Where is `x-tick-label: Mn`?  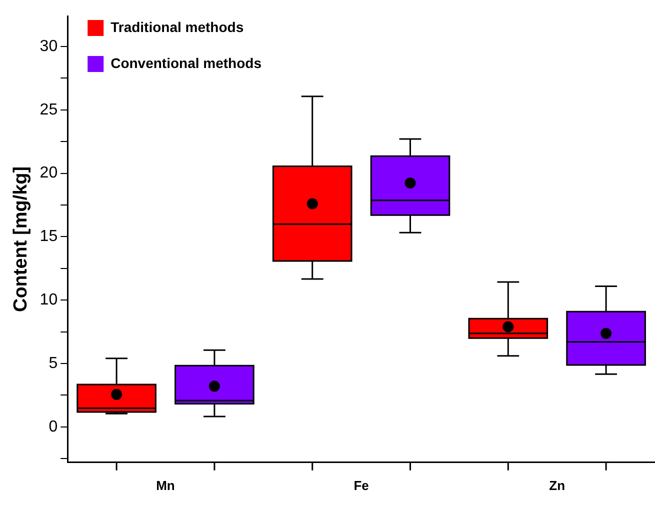 x-tick-label: Mn is located at coordinates (165, 485).